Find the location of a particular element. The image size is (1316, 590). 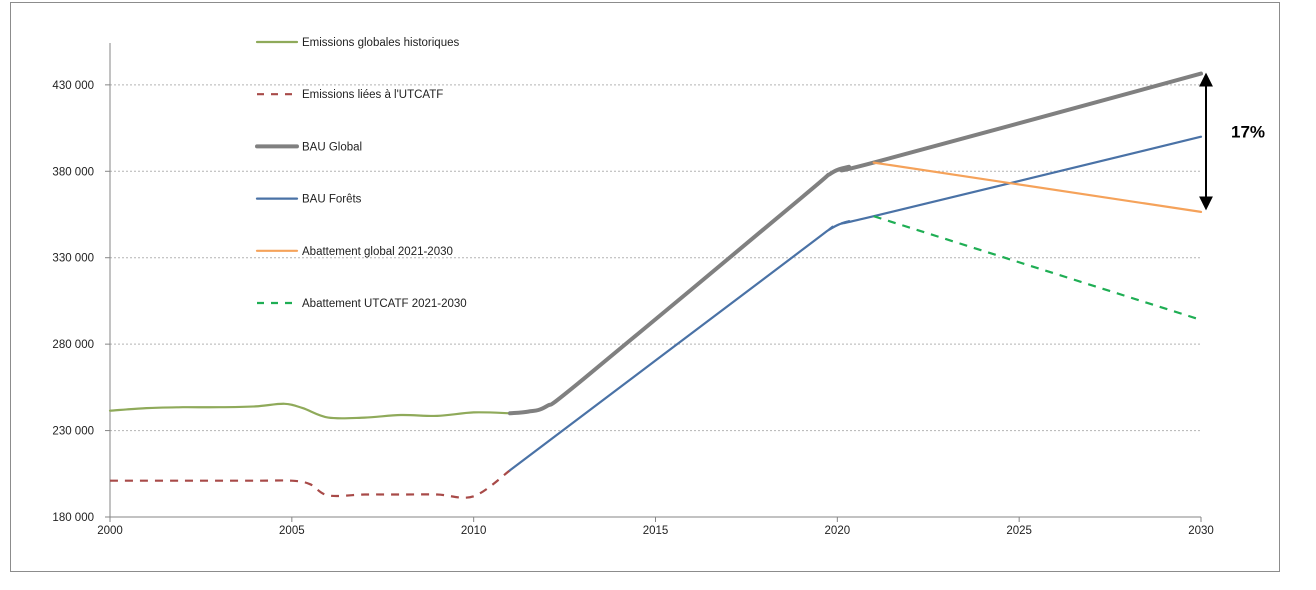

legend-label-emissions-globales-historiques: Emissions globales historiques is located at coordinates (380, 43).